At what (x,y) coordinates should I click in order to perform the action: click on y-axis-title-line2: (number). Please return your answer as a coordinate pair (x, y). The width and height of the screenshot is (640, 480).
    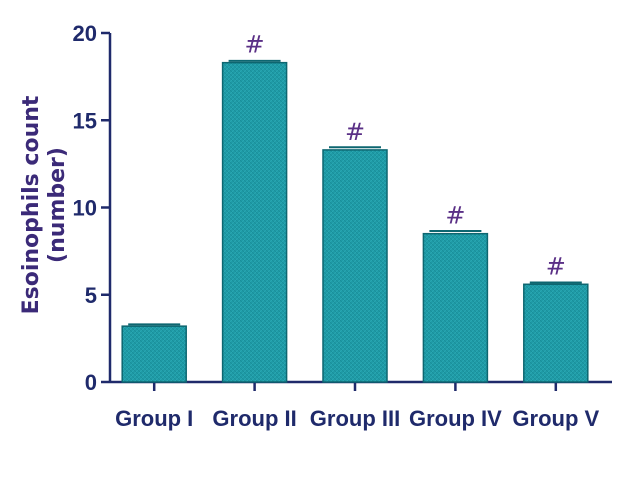
    Looking at the image, I should click on (57, 205).